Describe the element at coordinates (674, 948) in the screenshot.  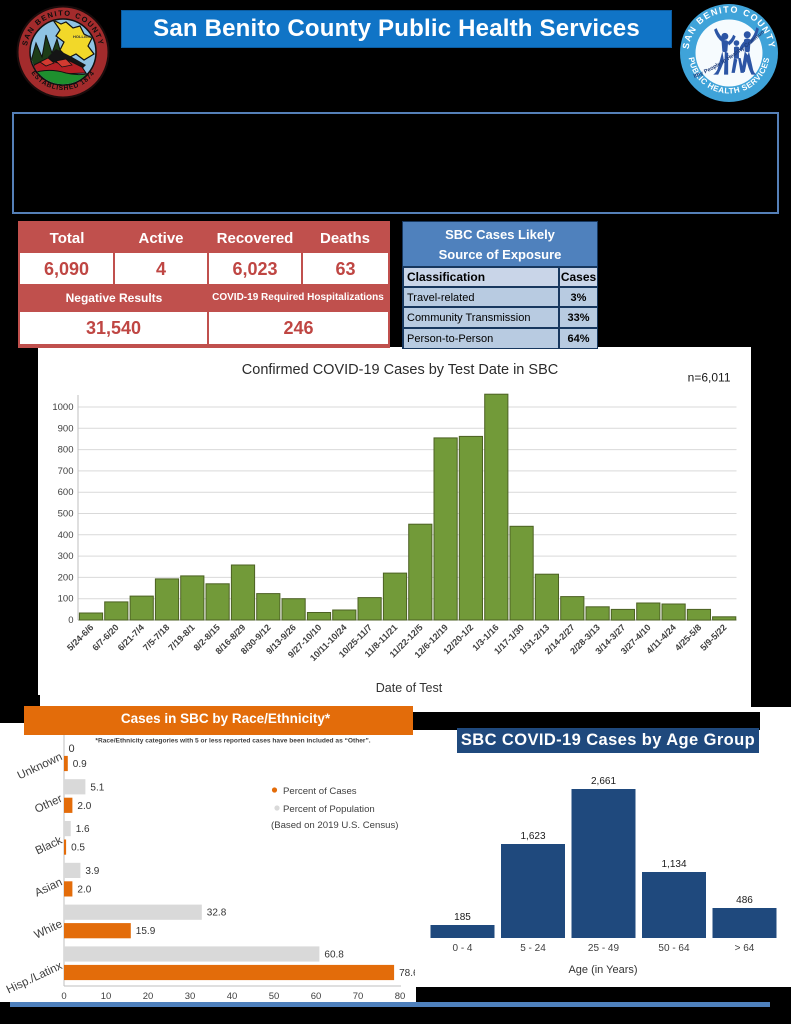
I see `svg-text: 50 - 64` at that location.